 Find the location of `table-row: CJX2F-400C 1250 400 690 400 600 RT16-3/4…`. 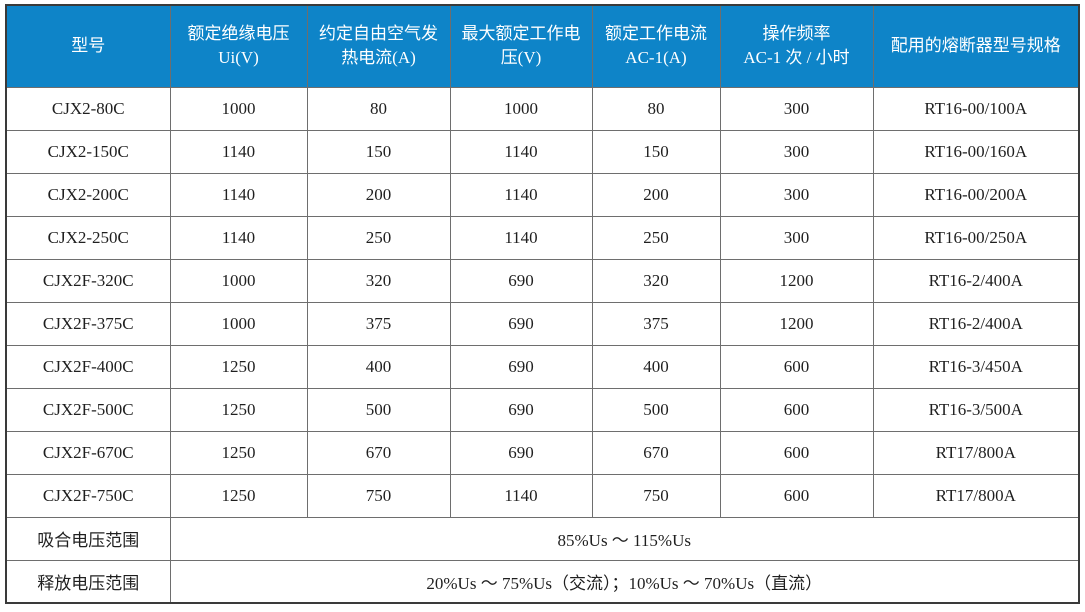

table-row: CJX2F-400C 1250 400 690 400 600 RT16-3/4… is located at coordinates (542, 366).